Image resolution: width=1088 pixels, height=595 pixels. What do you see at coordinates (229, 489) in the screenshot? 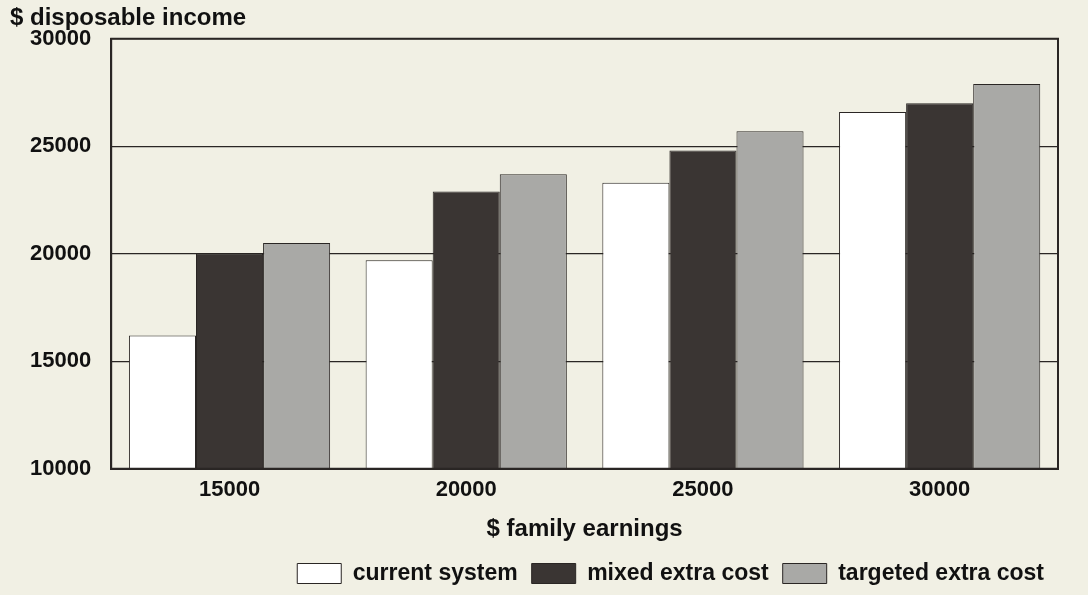
I see `x-tick-label: 15000` at bounding box center [229, 489].